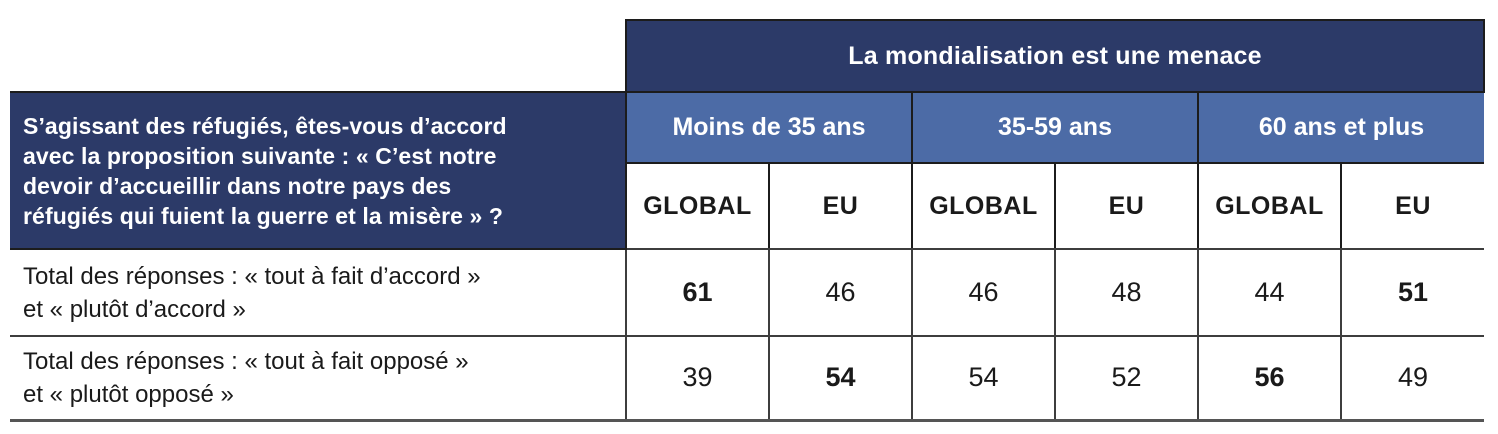 The image size is (1498, 434). What do you see at coordinates (318, 56) in the screenshot?
I see `empty-corner` at bounding box center [318, 56].